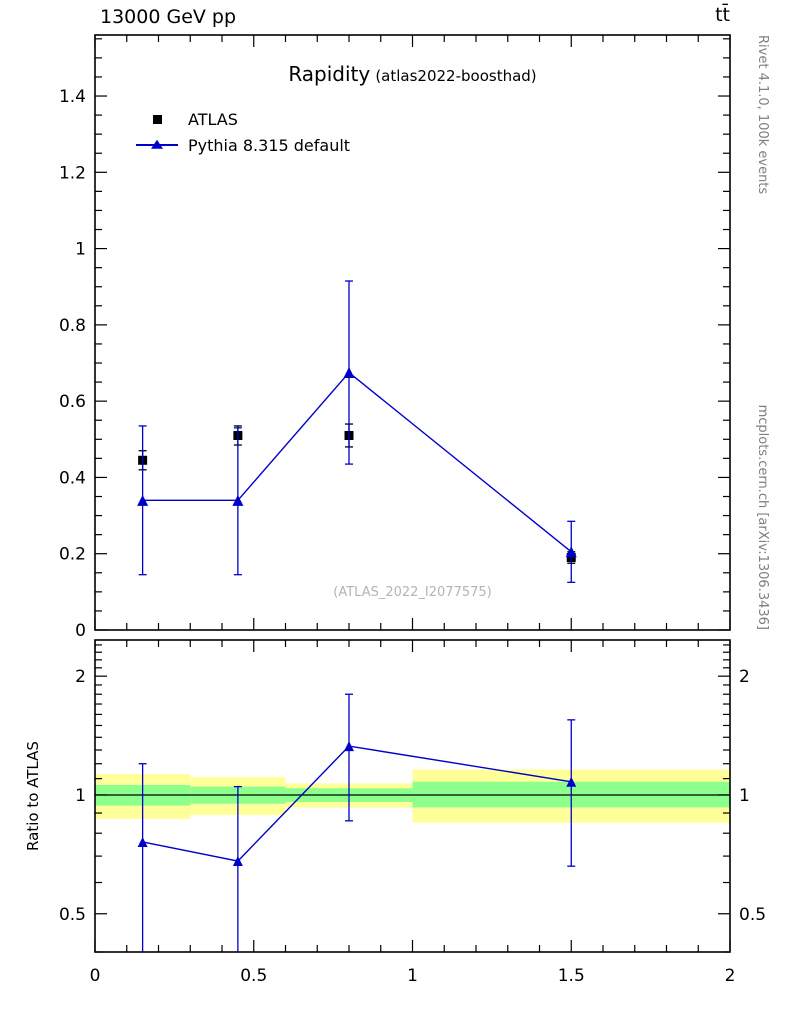 The image size is (786, 1024). Describe the element at coordinates (72, 97) in the screenshot. I see `svg-text: 1.4` at that location.